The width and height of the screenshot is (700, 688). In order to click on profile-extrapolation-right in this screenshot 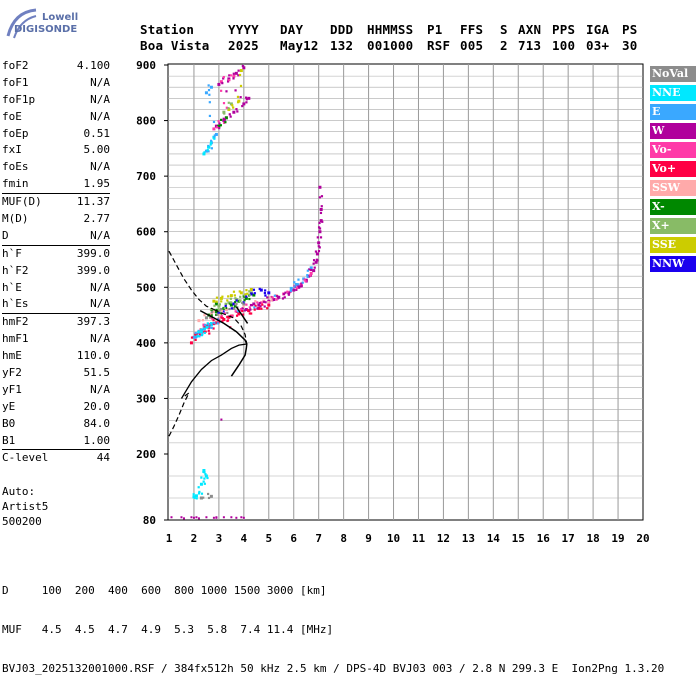, I will do `click(230, 326)`.